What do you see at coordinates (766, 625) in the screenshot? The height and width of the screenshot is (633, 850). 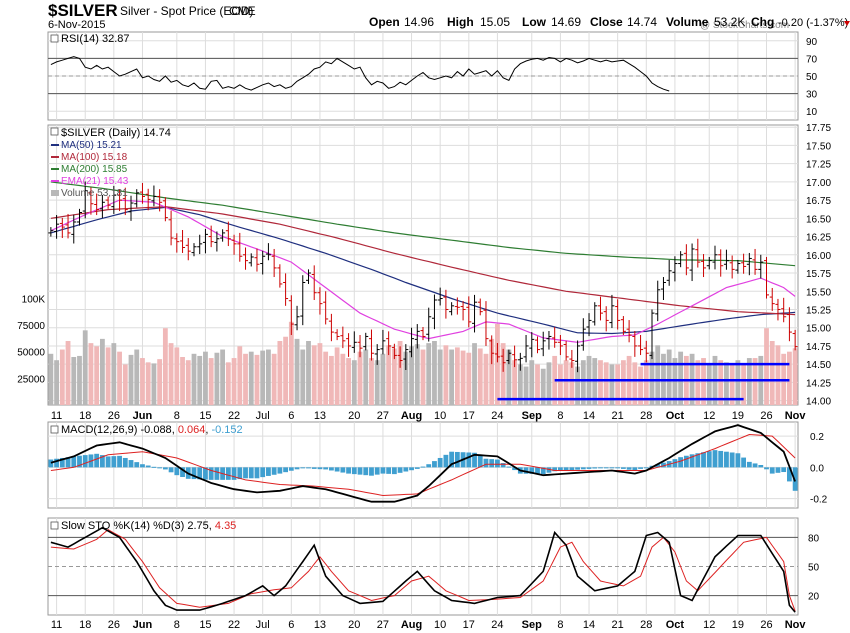 I see `x-tick-label: 26` at bounding box center [766, 625].